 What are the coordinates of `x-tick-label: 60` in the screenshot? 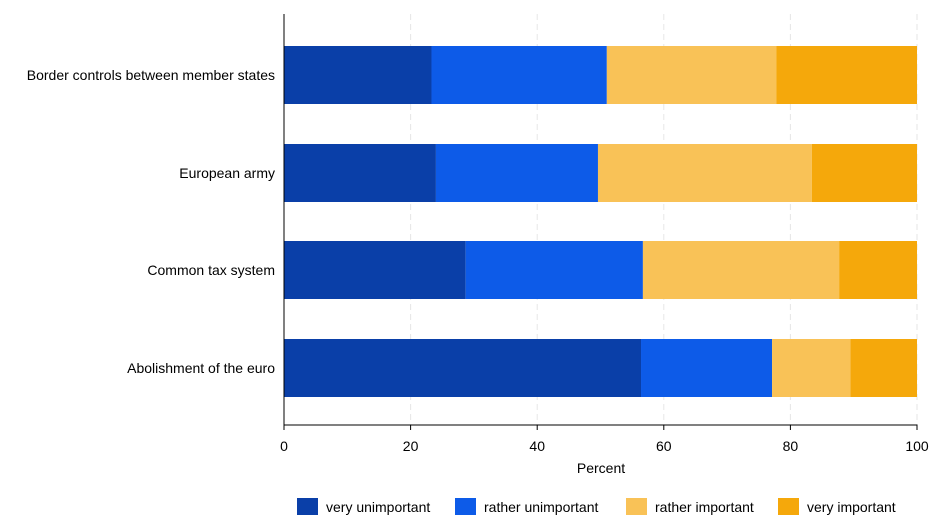 It's located at (664, 446).